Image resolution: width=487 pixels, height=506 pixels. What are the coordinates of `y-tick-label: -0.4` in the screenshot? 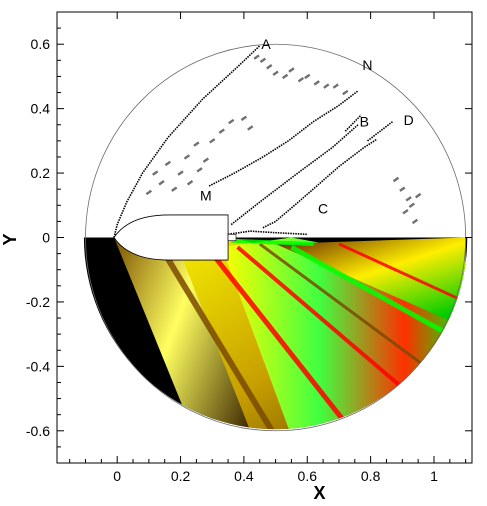 It's located at (38, 366).